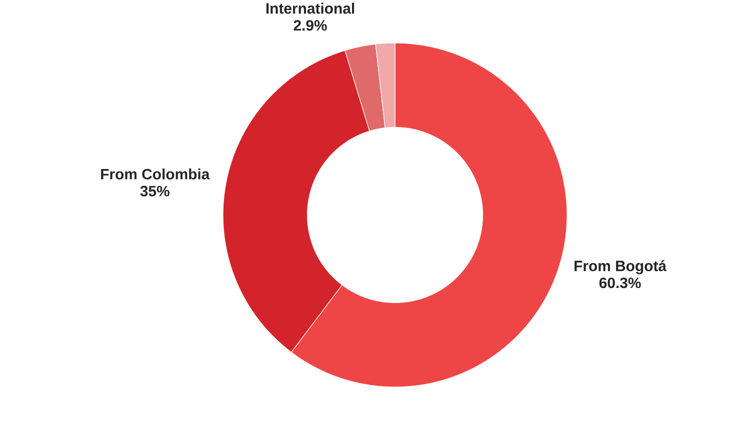 The width and height of the screenshot is (739, 423). I want to click on slice-label: From Bogotá, so click(620, 267).